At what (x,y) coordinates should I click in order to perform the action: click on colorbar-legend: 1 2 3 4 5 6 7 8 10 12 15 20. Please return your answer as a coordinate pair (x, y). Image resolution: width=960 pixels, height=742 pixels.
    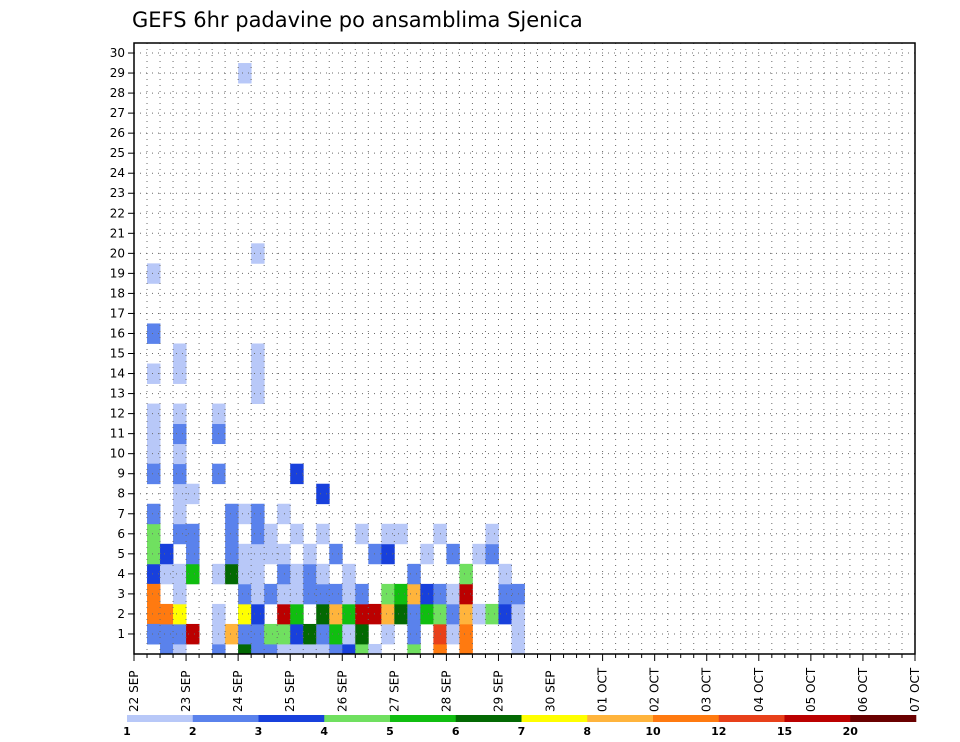
    Looking at the image, I should click on (520, 726).